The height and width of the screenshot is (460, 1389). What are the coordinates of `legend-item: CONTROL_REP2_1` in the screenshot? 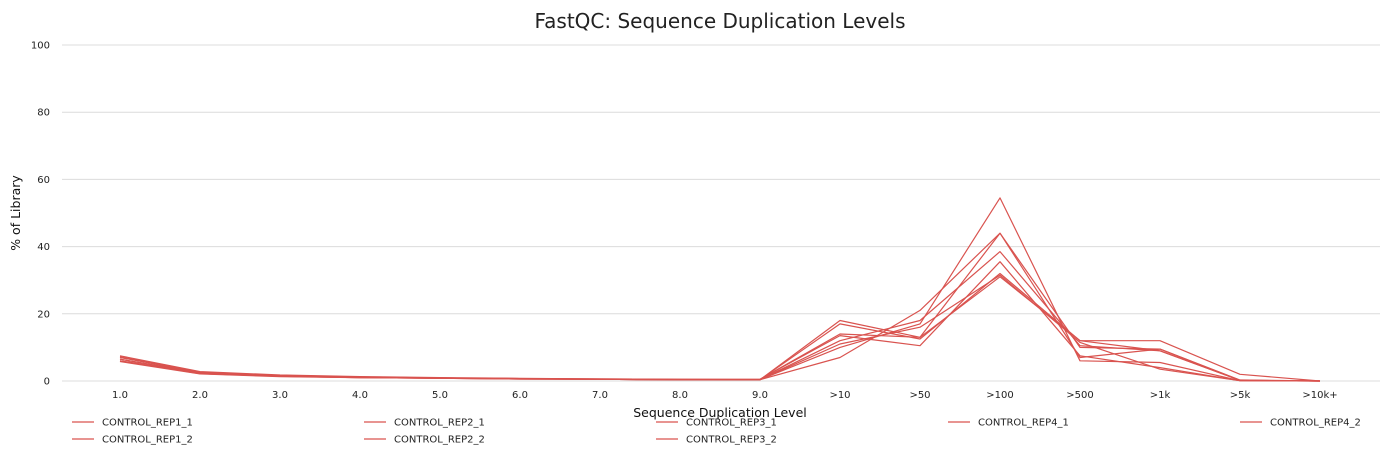 It's located at (424, 423).